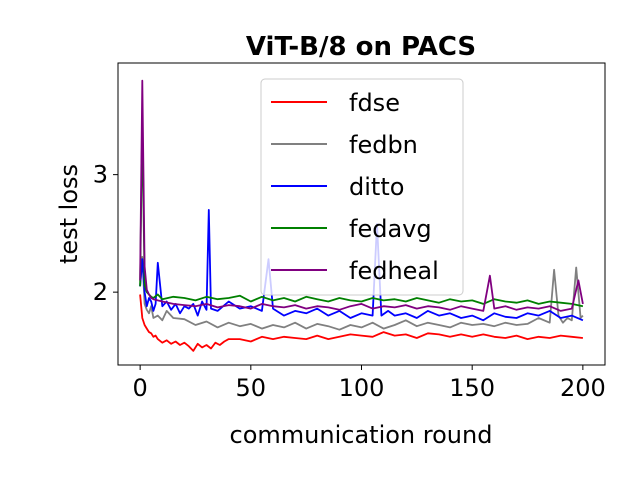 The image size is (640, 480). I want to click on legend-label-fdse: fdse, so click(374, 103).